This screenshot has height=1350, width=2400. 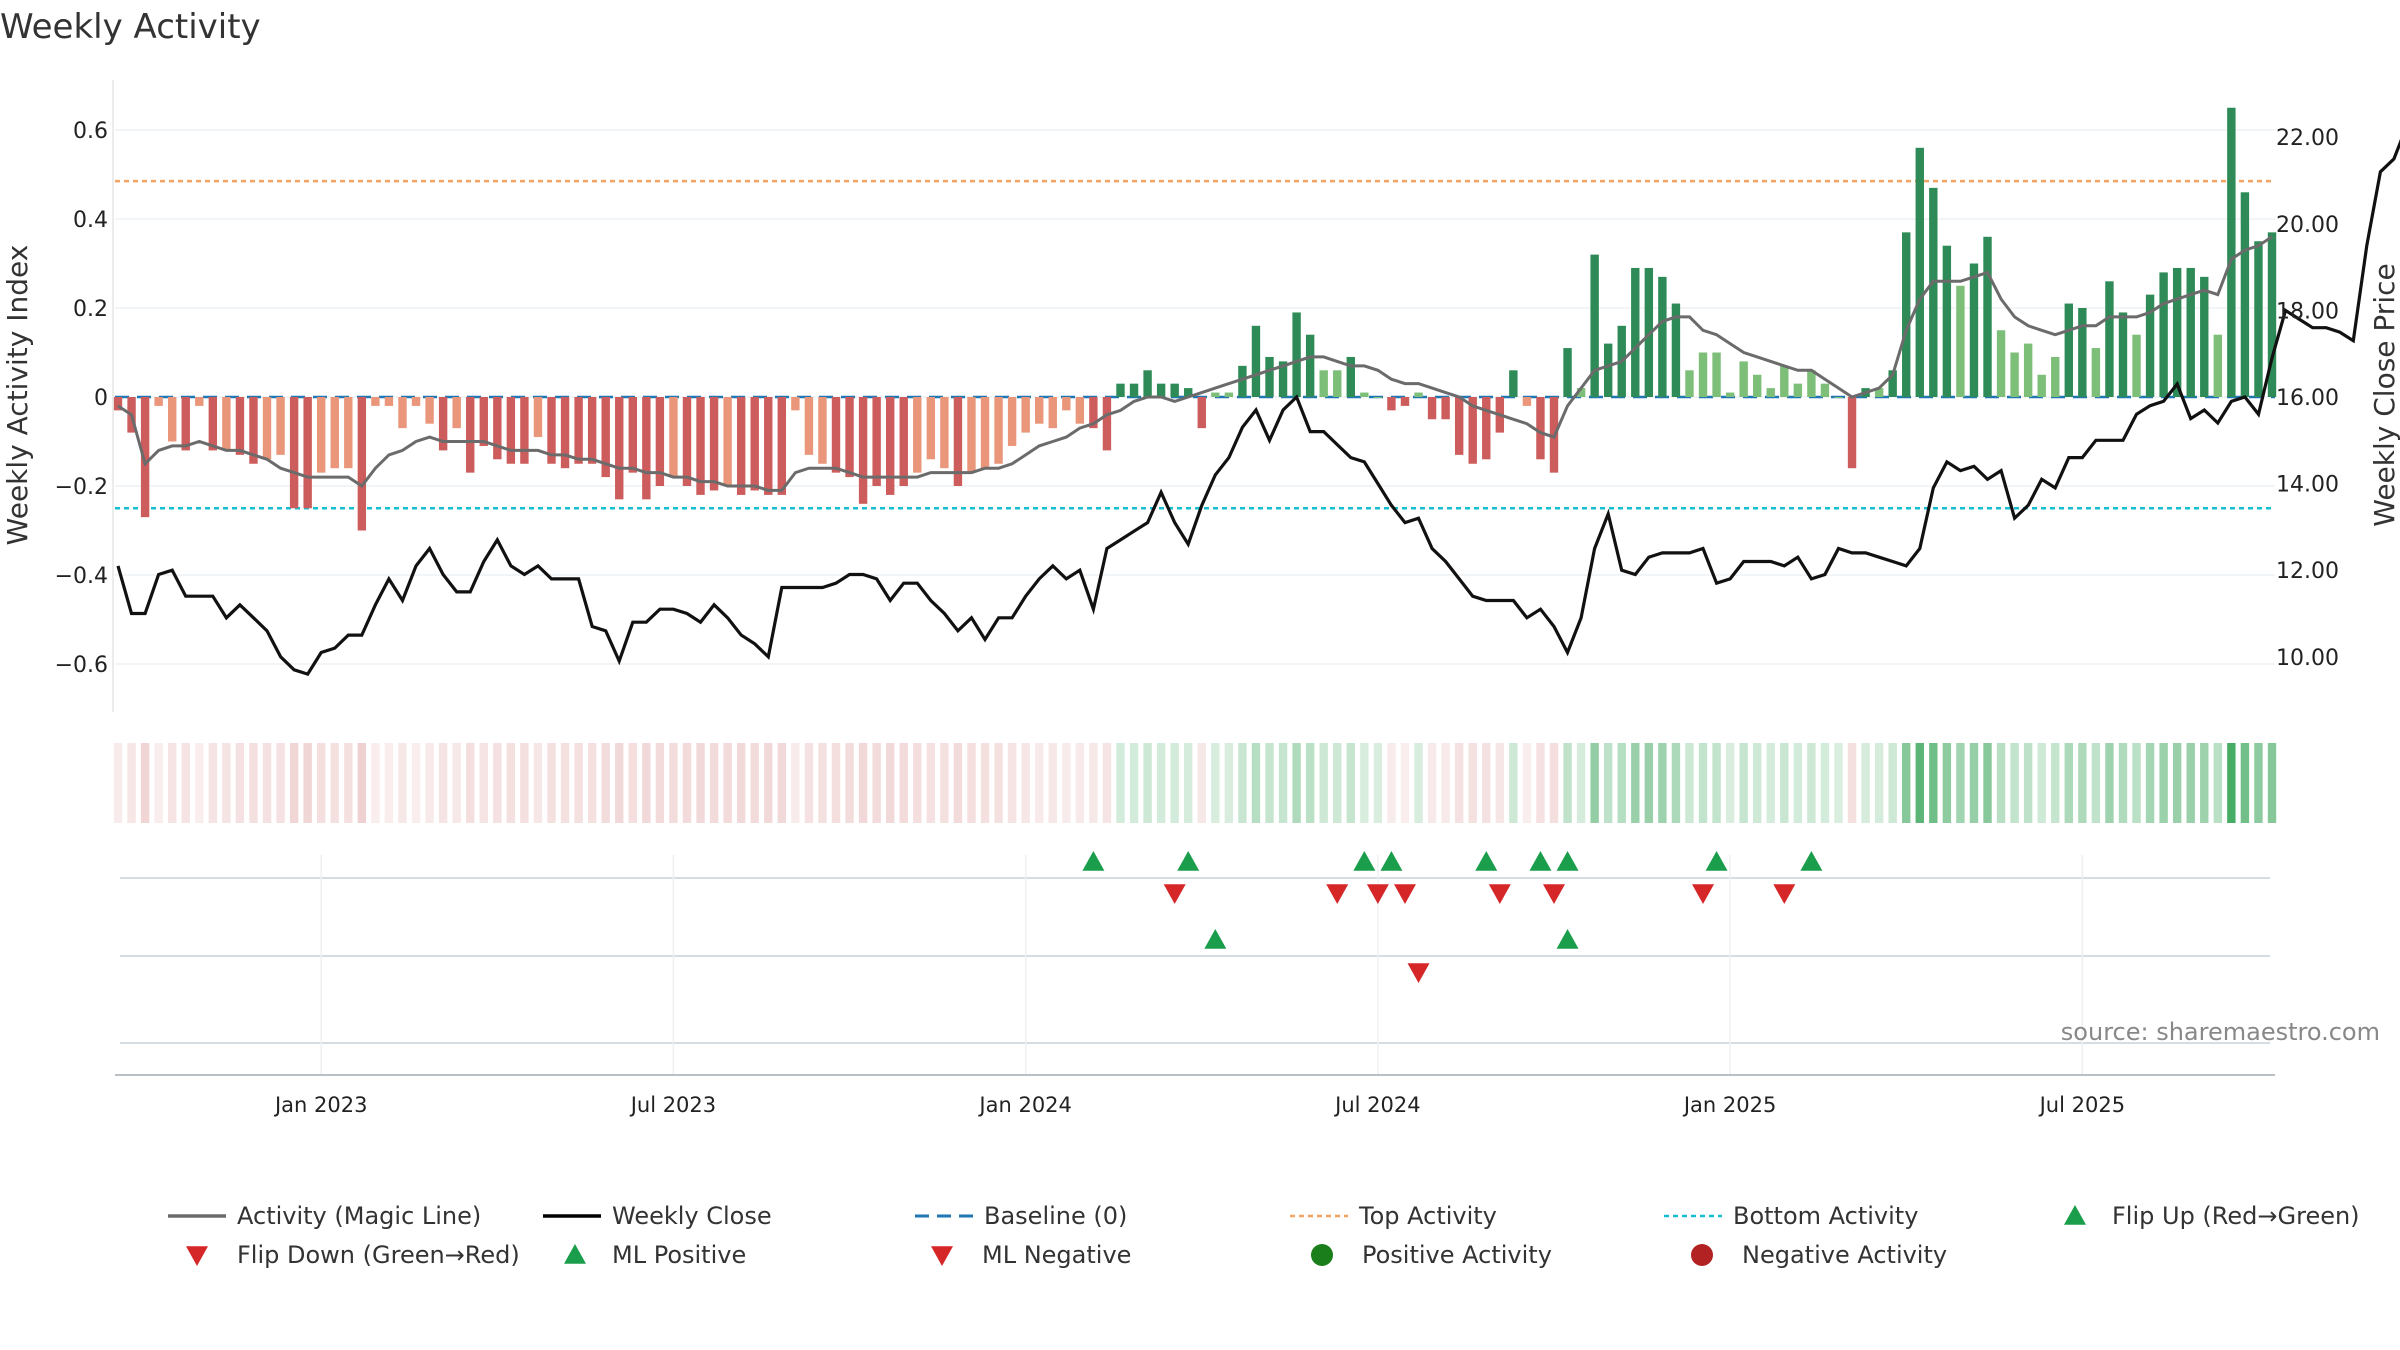 I want to click on y-right-tick-label: 20.00, so click(x=2307, y=225).